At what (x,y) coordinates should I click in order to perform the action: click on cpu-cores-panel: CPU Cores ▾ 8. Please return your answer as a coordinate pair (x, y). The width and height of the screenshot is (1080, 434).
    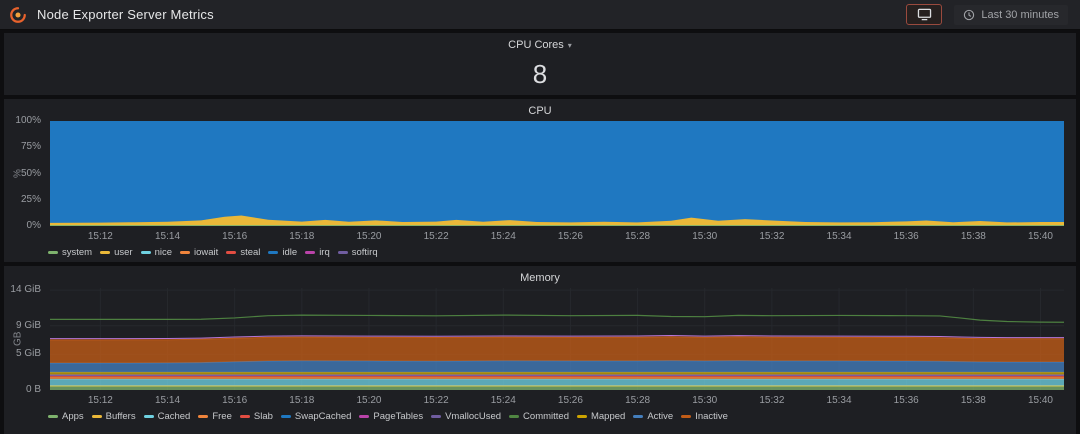
    Looking at the image, I should click on (540, 64).